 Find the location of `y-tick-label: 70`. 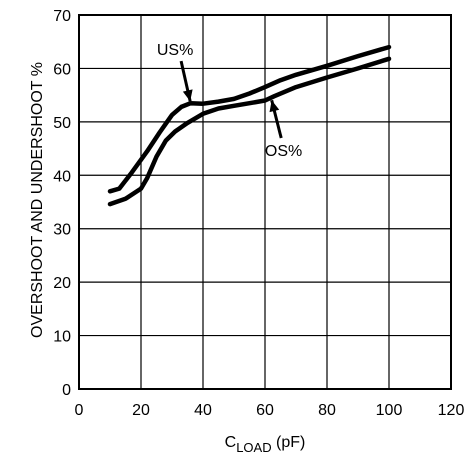

y-tick-label: 70 is located at coordinates (62, 16).